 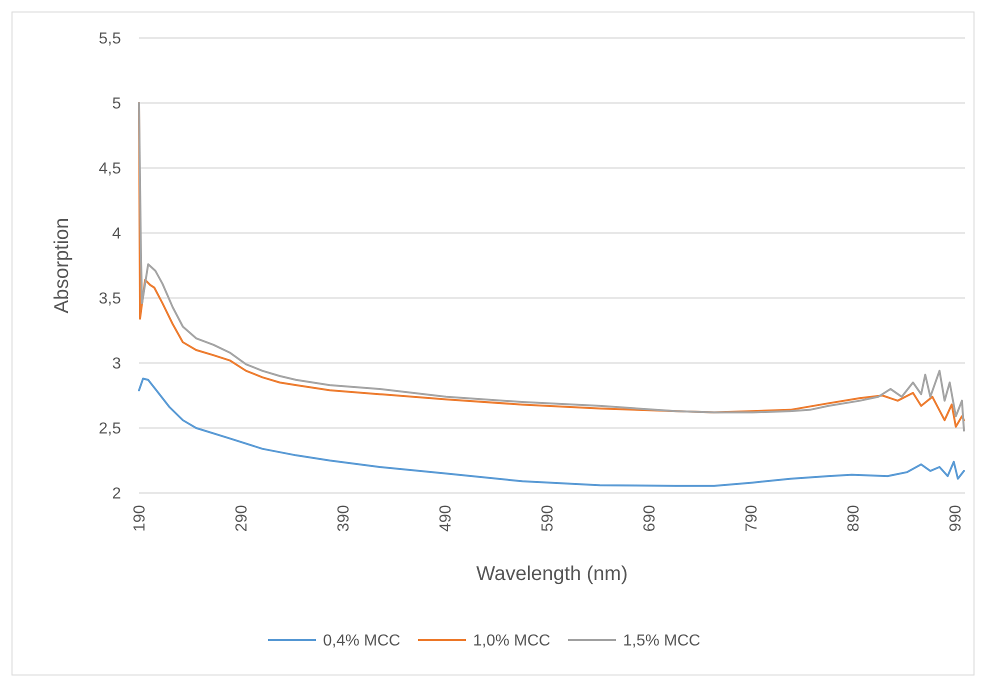 What do you see at coordinates (117, 104) in the screenshot?
I see `y-tick-label: 5` at bounding box center [117, 104].